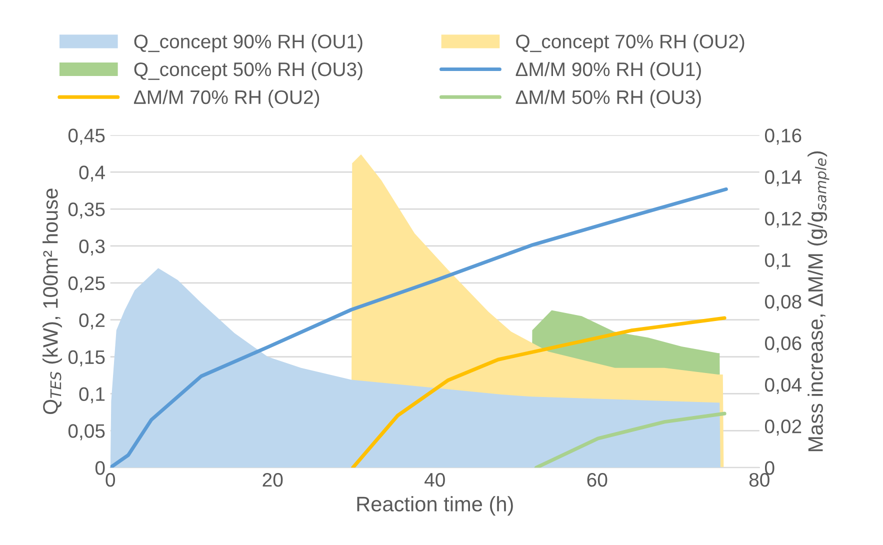 This screenshot has height=545, width=883. What do you see at coordinates (783, 136) in the screenshot?
I see `y2-tick-label: 0,16` at bounding box center [783, 136].